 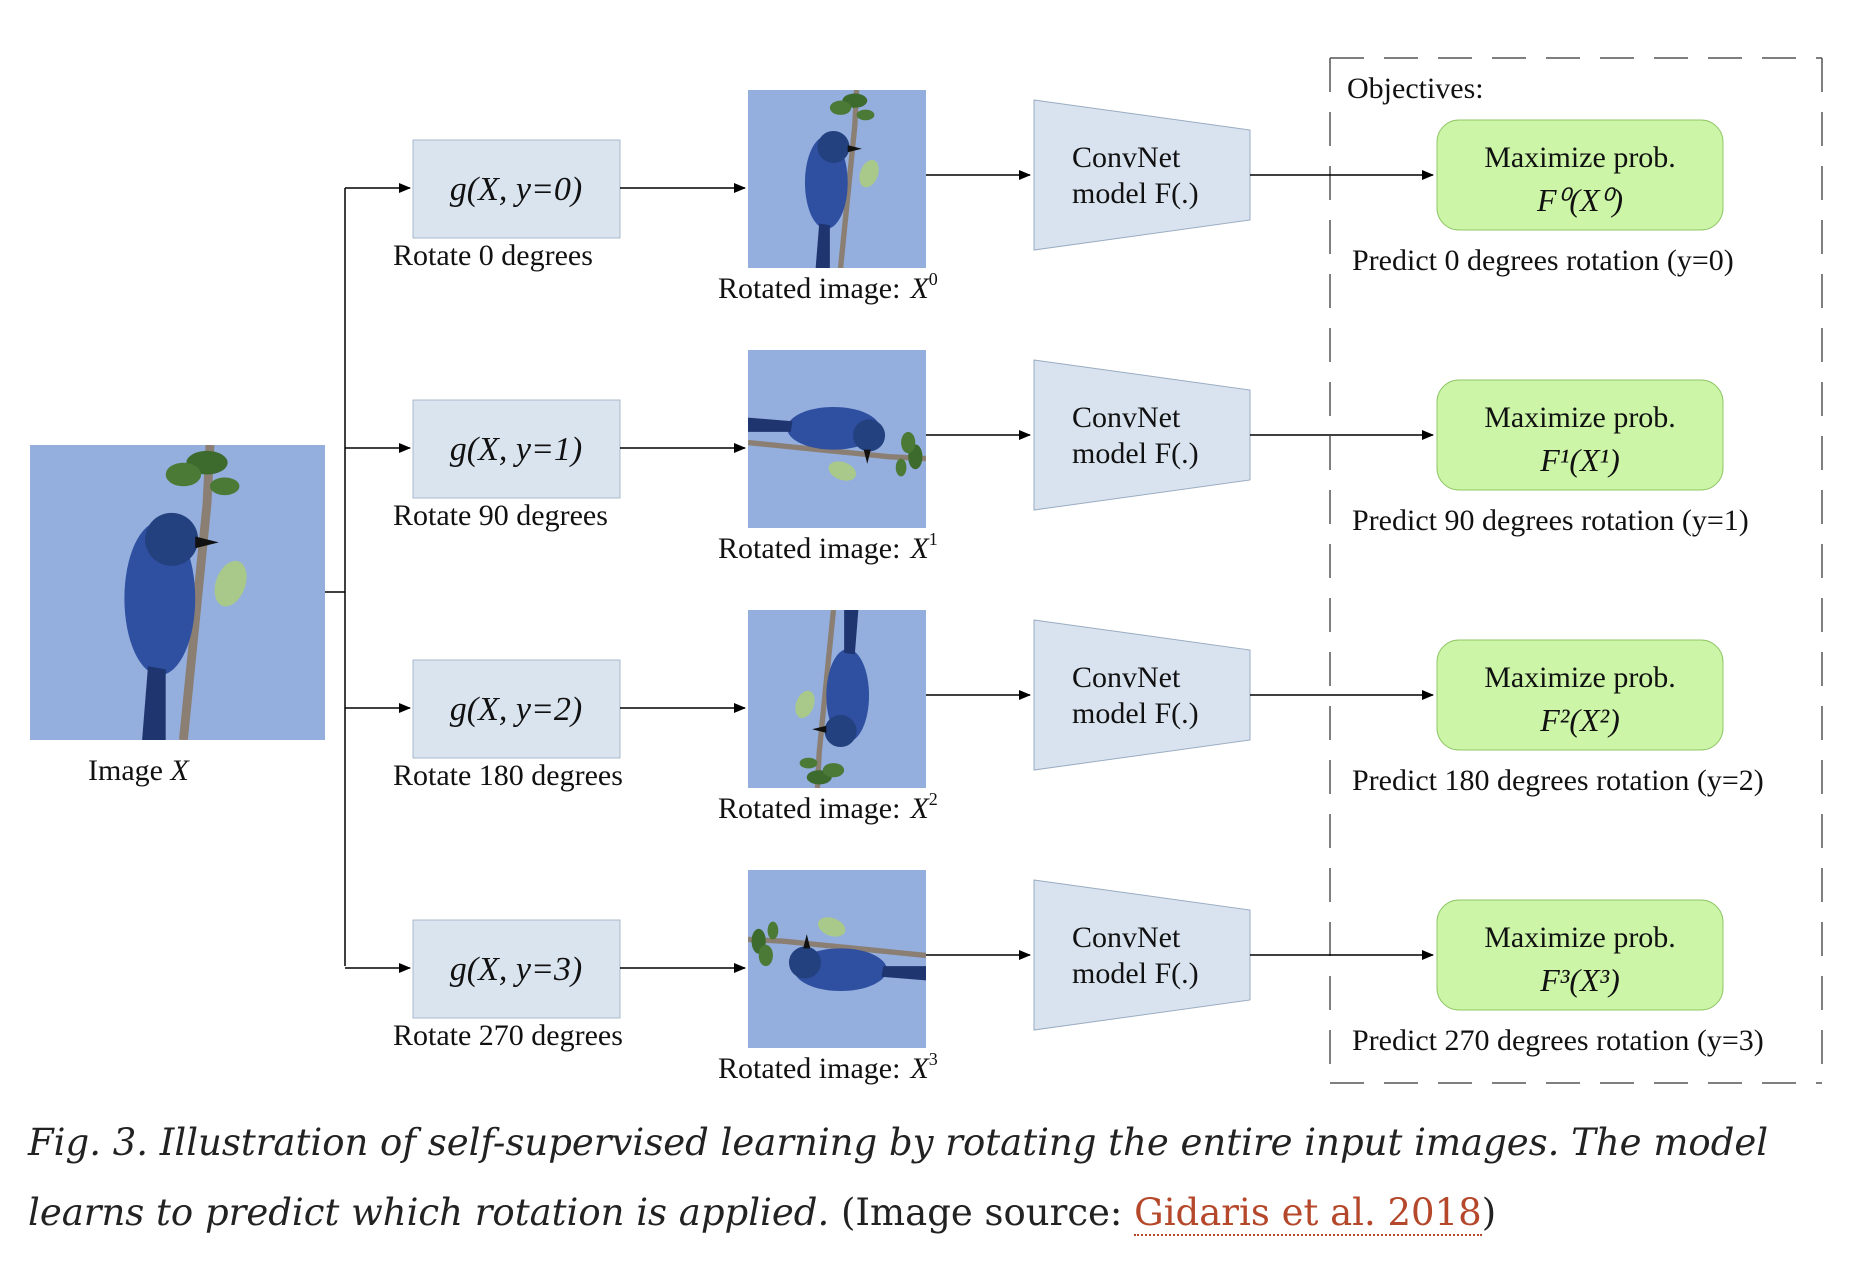 I want to click on transform-label: g(X, y=2), so click(x=516, y=709).